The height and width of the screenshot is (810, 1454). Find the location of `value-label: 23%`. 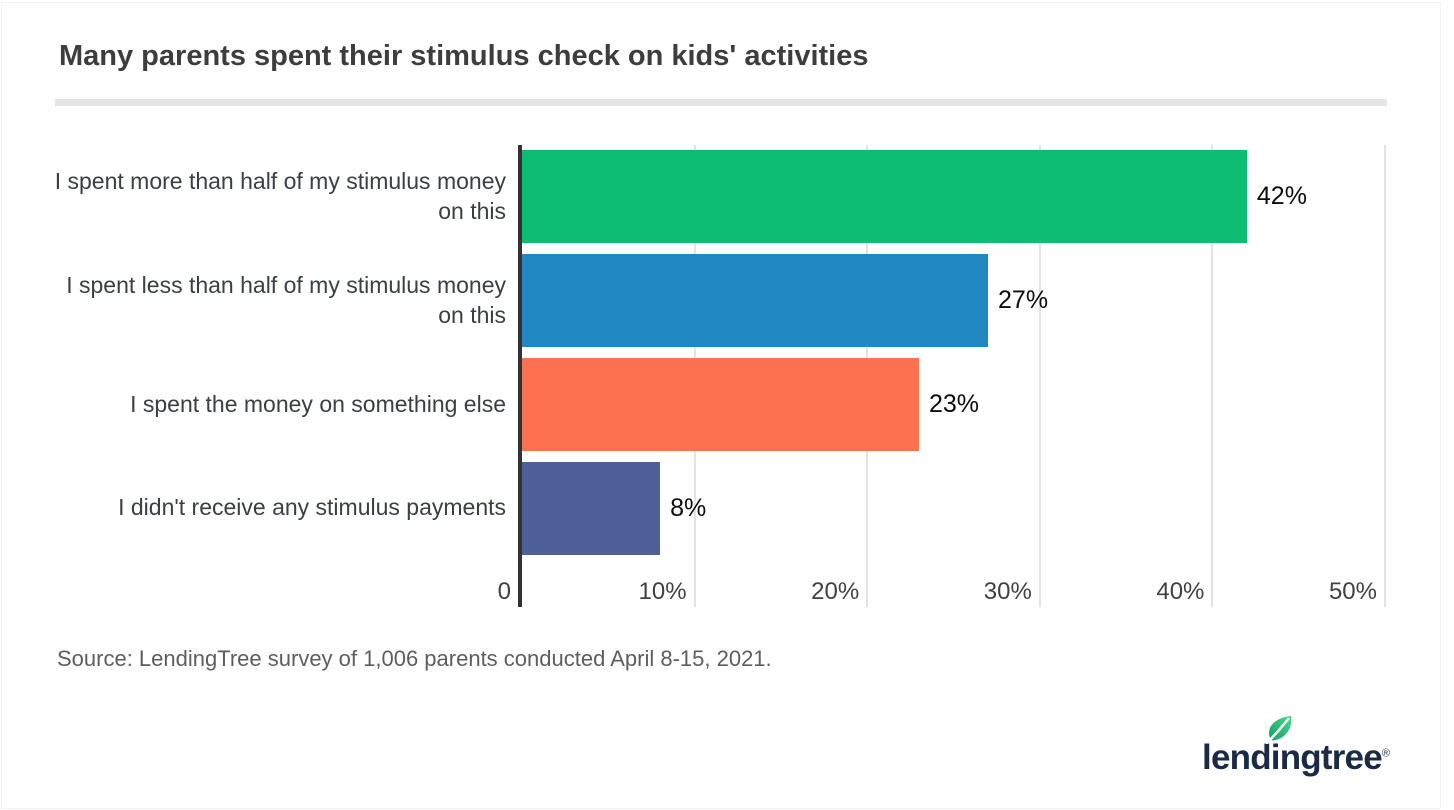

value-label: 23% is located at coordinates (954, 403).